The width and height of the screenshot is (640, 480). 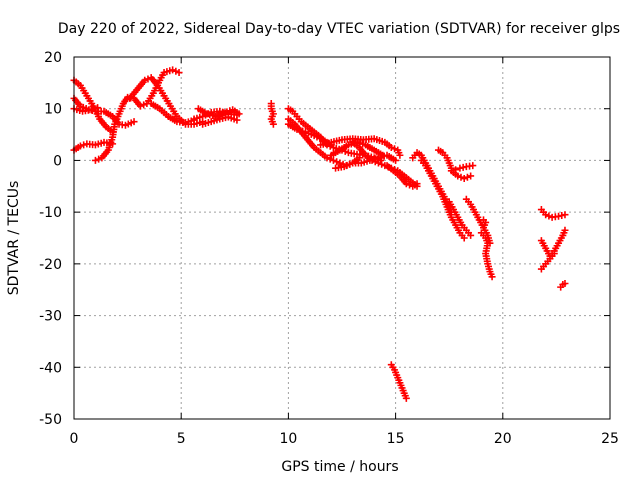 What do you see at coordinates (53, 58) in the screenshot?
I see `y-tick-label: 20` at bounding box center [53, 58].